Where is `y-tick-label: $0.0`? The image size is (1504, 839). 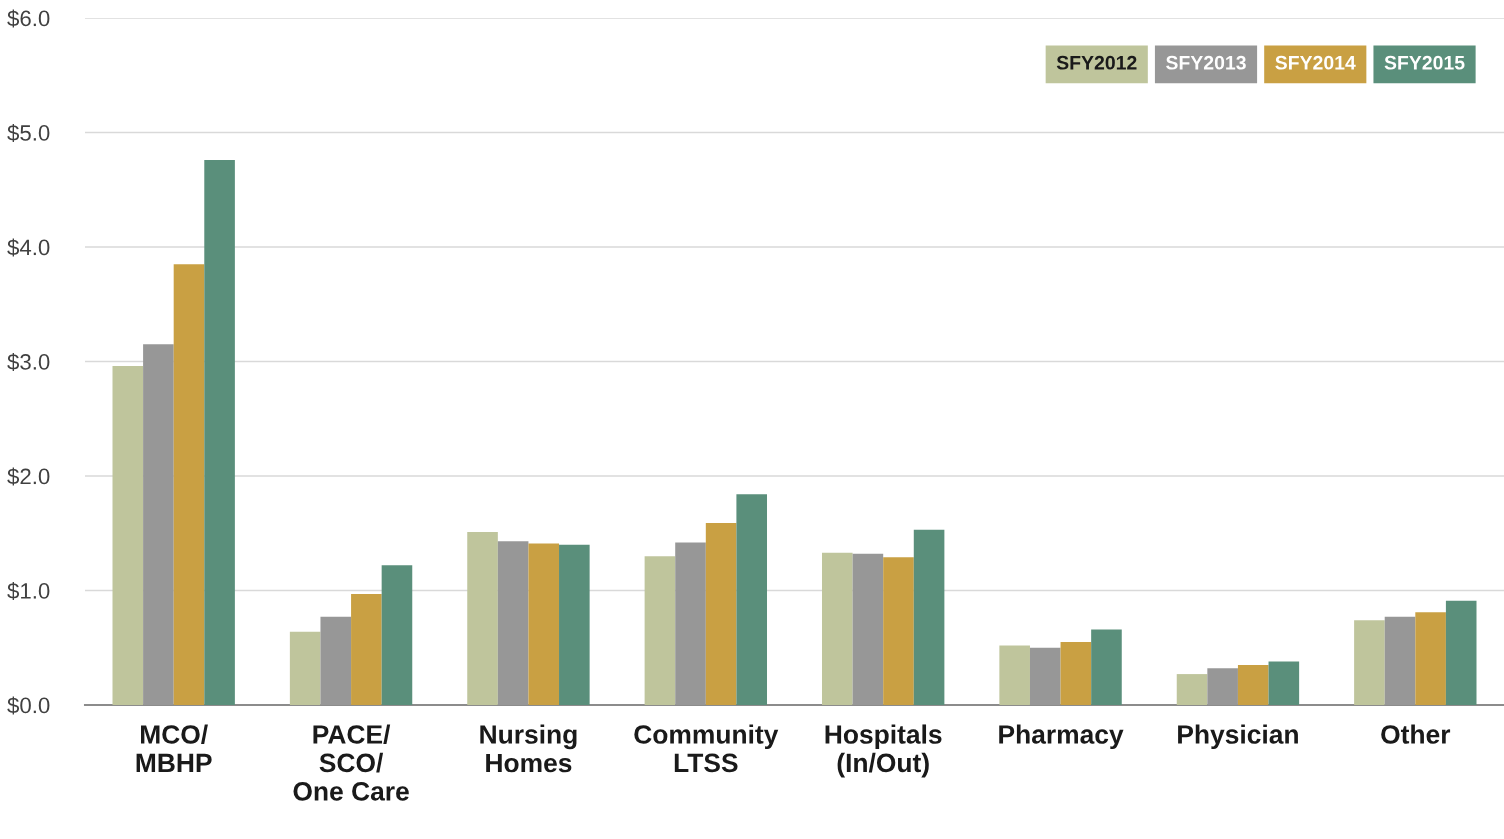 y-tick-label: $0.0 is located at coordinates (28, 705).